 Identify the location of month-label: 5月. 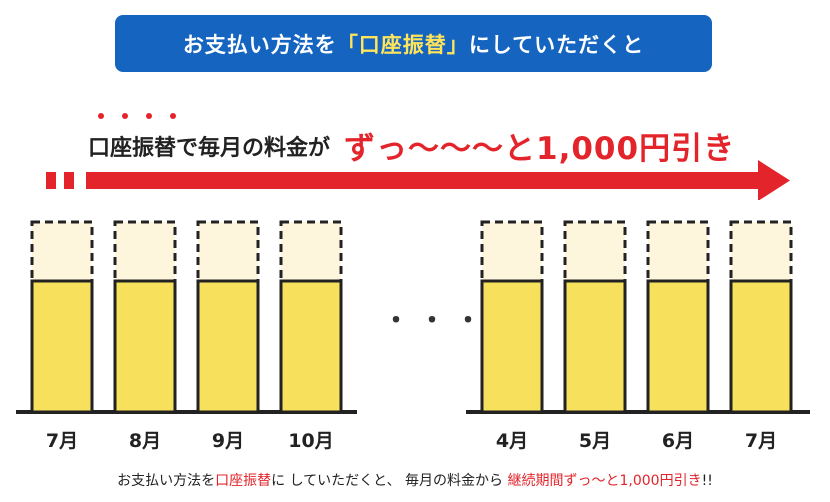
(595, 441).